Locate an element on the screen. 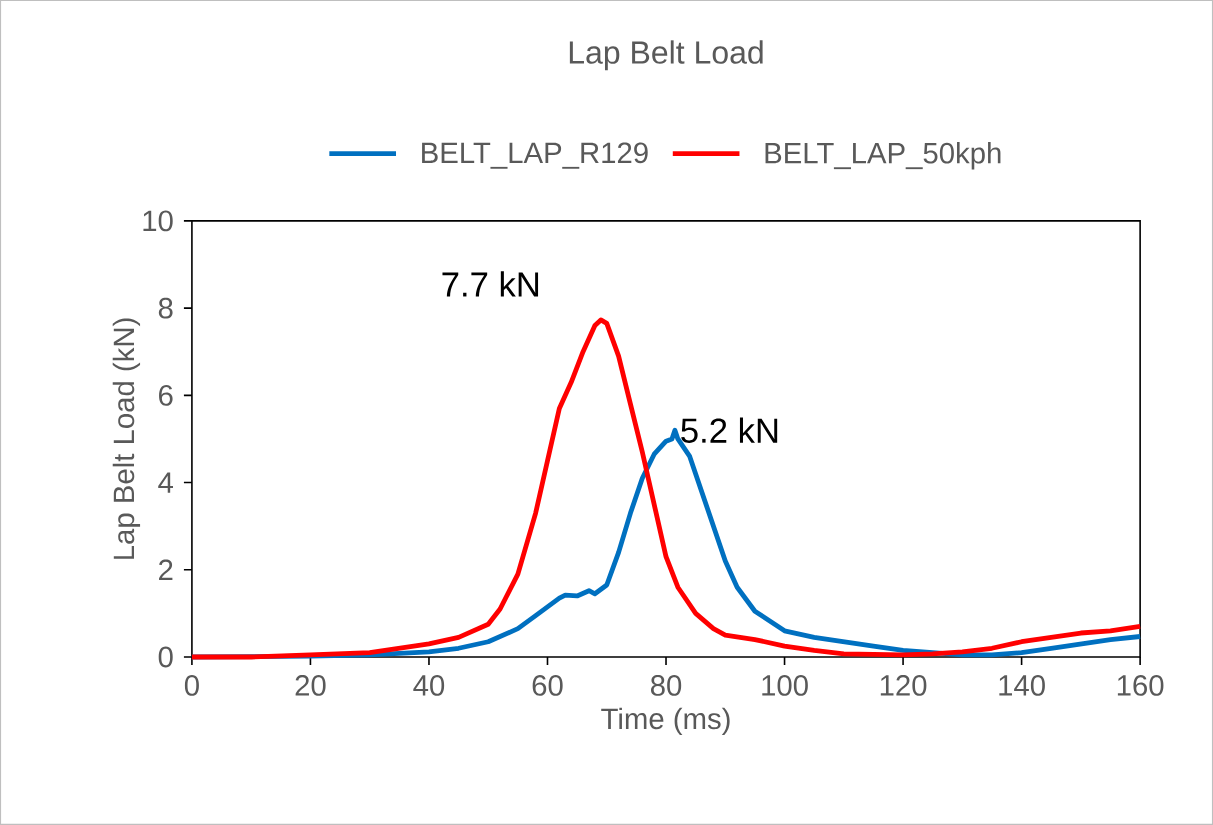 This screenshot has height=825, width=1213. x-tick-label: 60 is located at coordinates (547, 685).